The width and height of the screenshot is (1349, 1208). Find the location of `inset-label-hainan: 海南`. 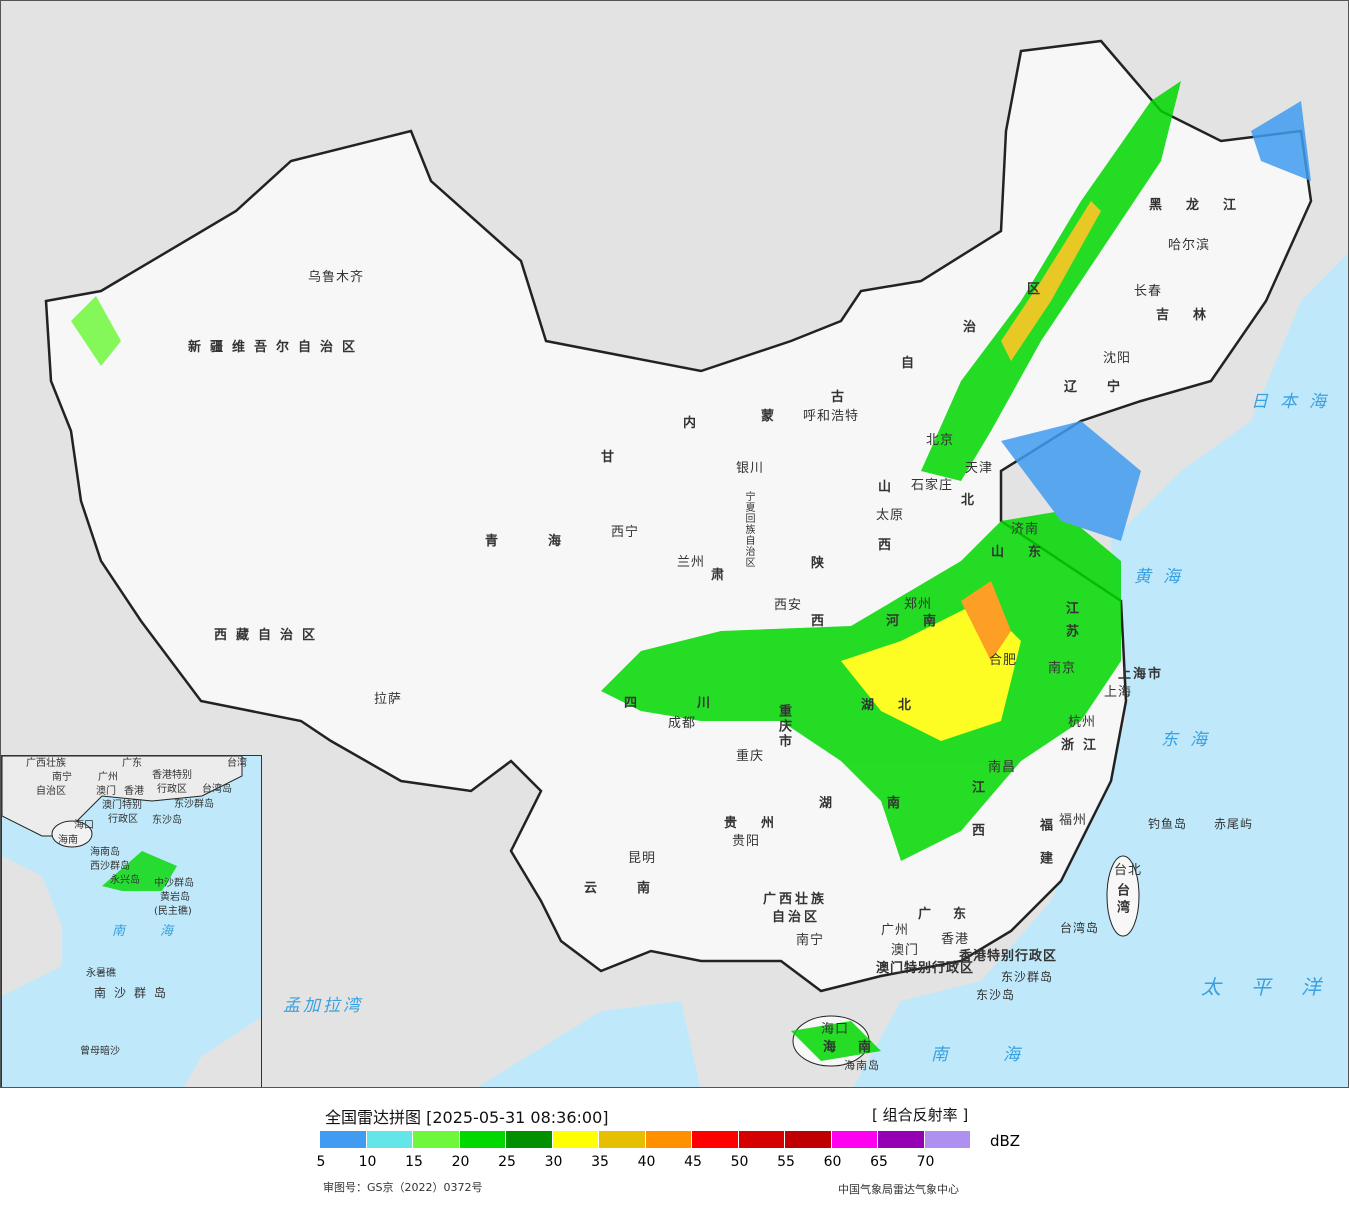

inset-label-hainan: 海南 is located at coordinates (68, 840).